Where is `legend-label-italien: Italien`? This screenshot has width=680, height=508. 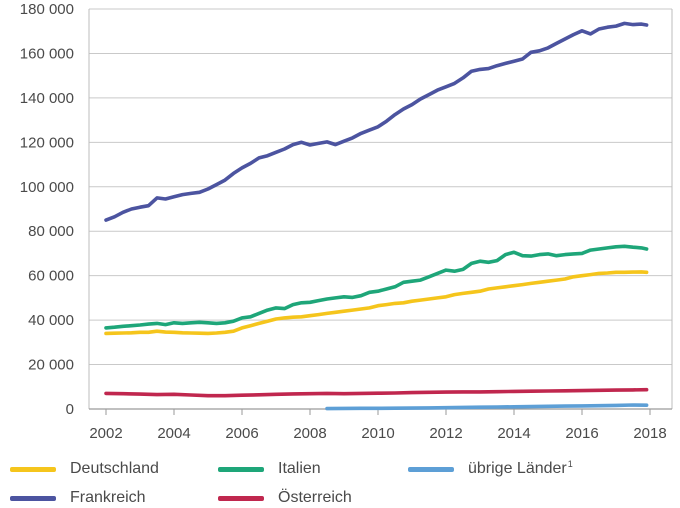
legend-label-italien: Italien is located at coordinates (299, 468).